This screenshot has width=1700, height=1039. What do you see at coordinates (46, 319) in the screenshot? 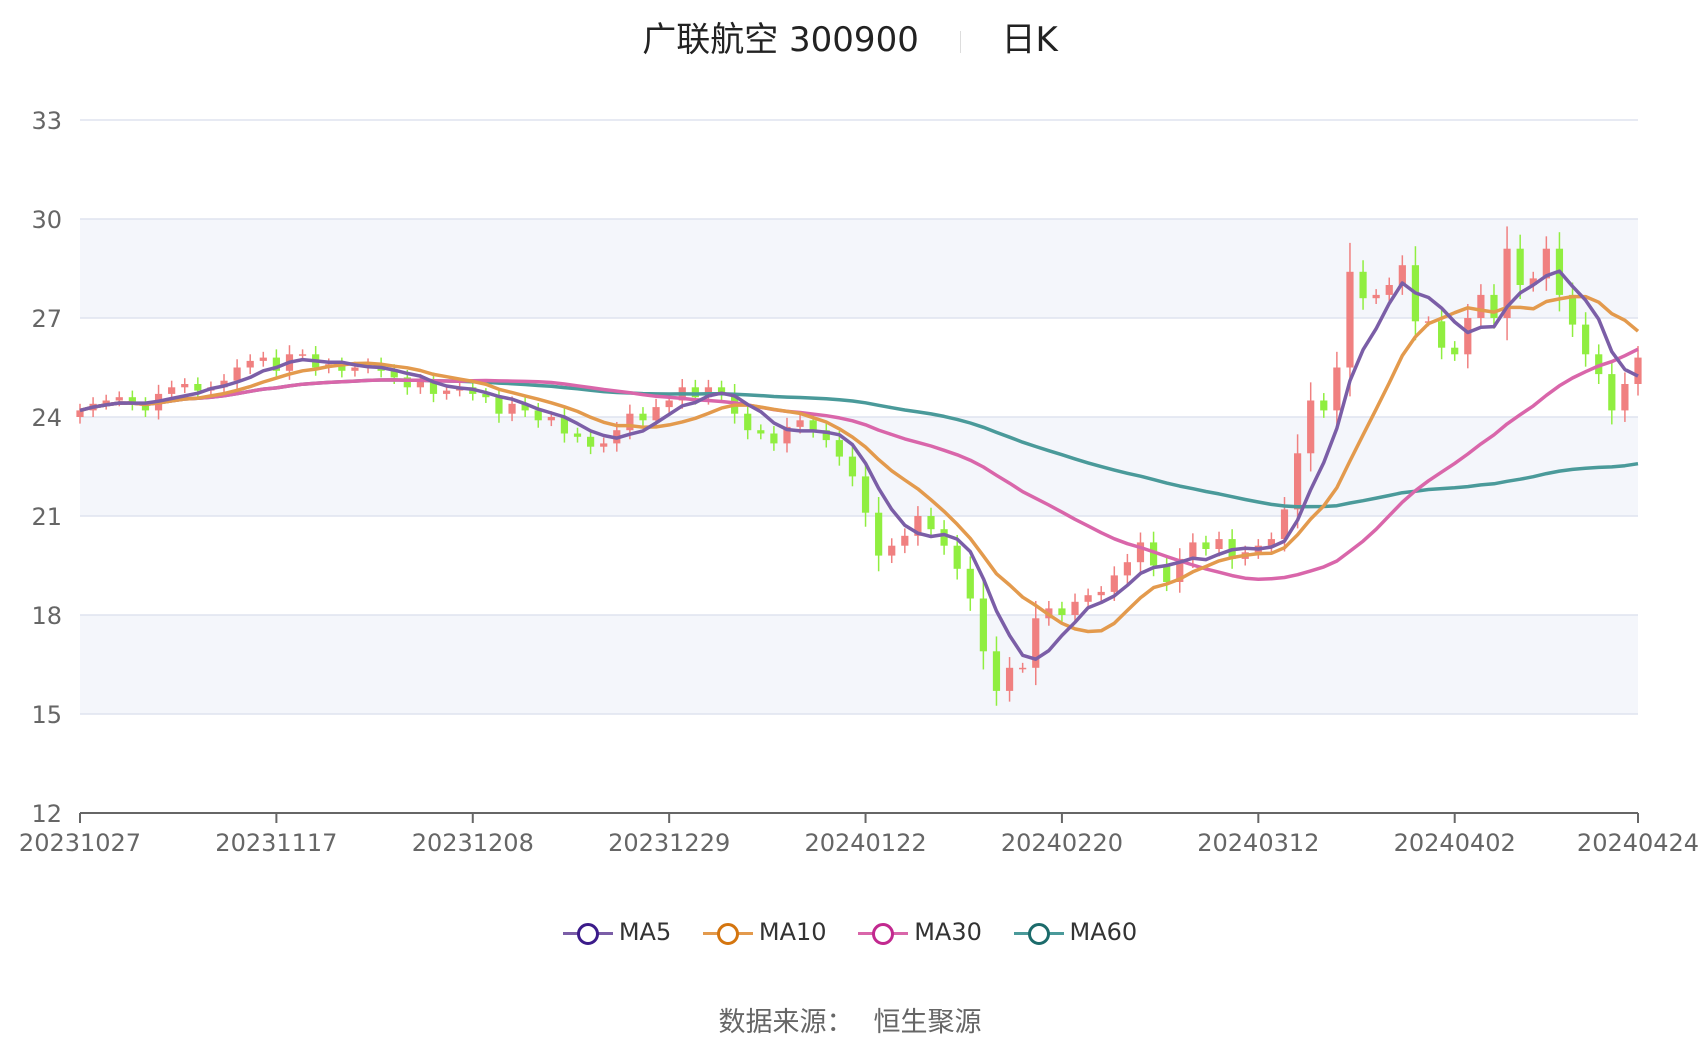
I see `y-tick-label: 27` at bounding box center [46, 319].